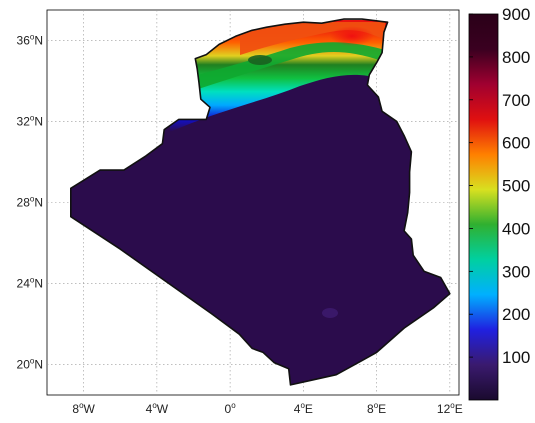 Image resolution: width=535 pixels, height=423 pixels. Describe the element at coordinates (516, 143) in the screenshot. I see `colorbar-tick-label: 600` at that location.